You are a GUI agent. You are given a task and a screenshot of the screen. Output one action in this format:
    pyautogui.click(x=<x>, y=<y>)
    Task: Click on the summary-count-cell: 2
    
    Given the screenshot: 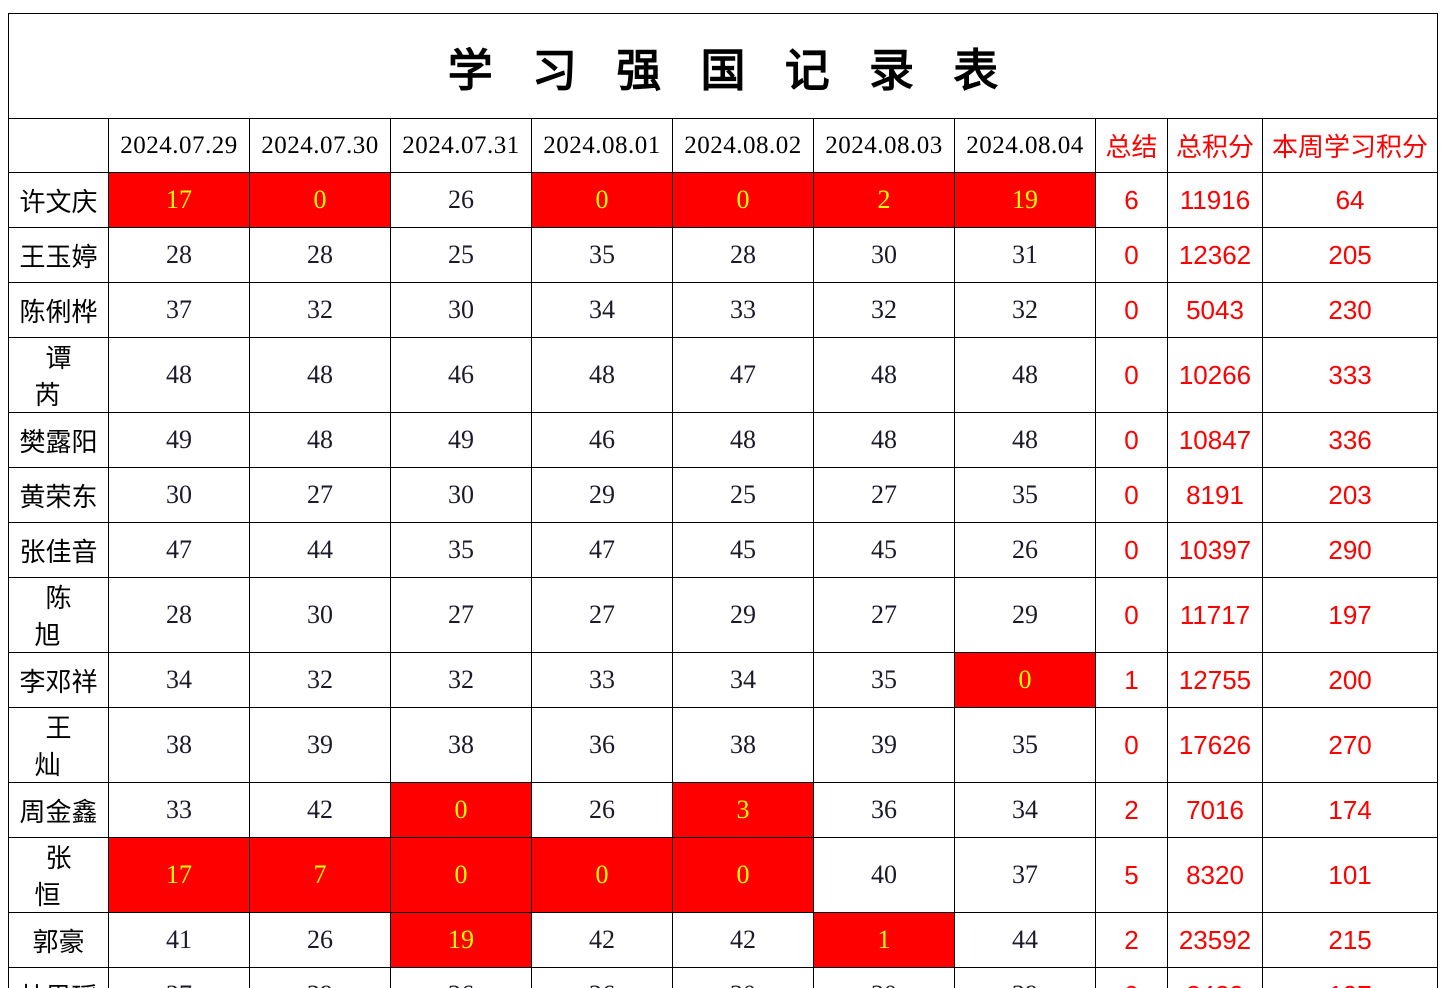 What is the action you would take?
    pyautogui.click(x=1131, y=810)
    